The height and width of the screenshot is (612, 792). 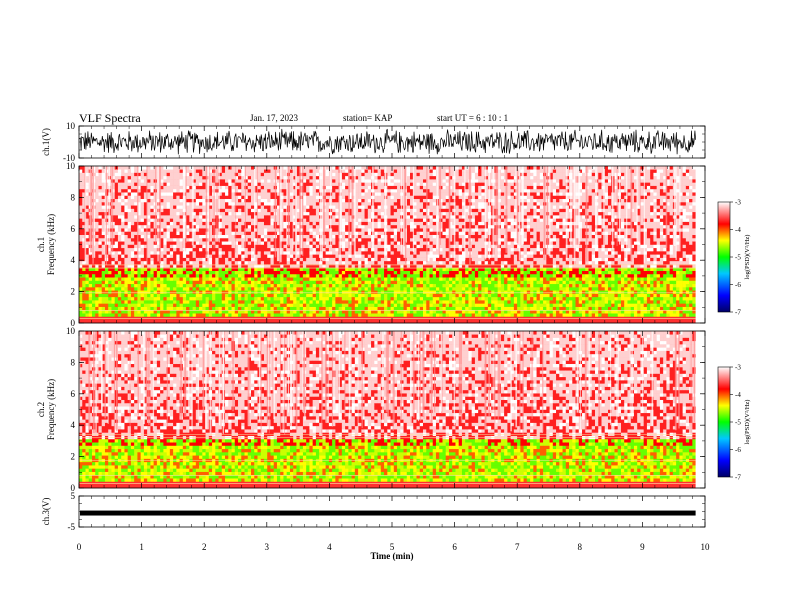 I want to click on x-axis-label: Time (min), so click(x=391, y=556).